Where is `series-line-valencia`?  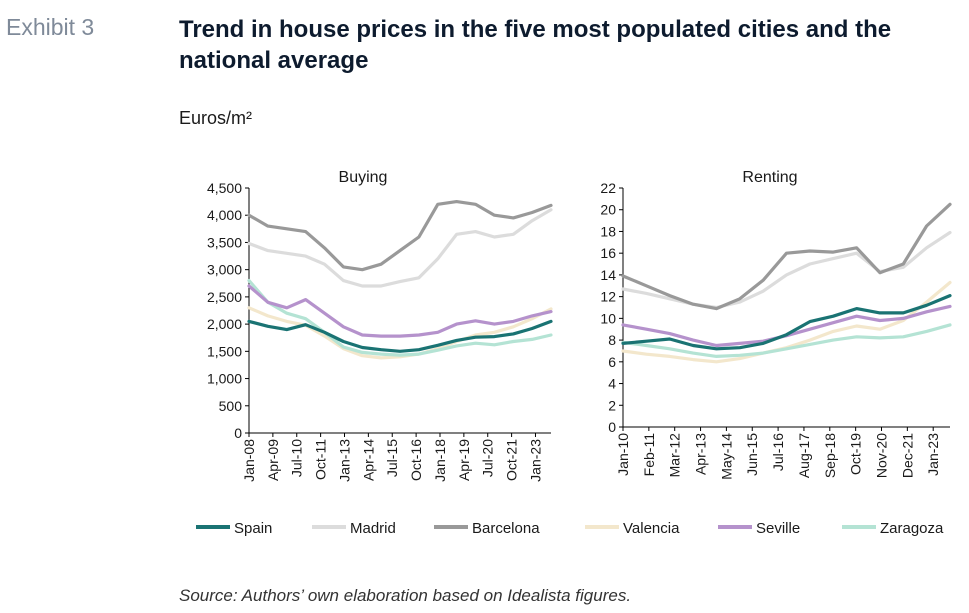
series-line-valencia is located at coordinates (400, 333).